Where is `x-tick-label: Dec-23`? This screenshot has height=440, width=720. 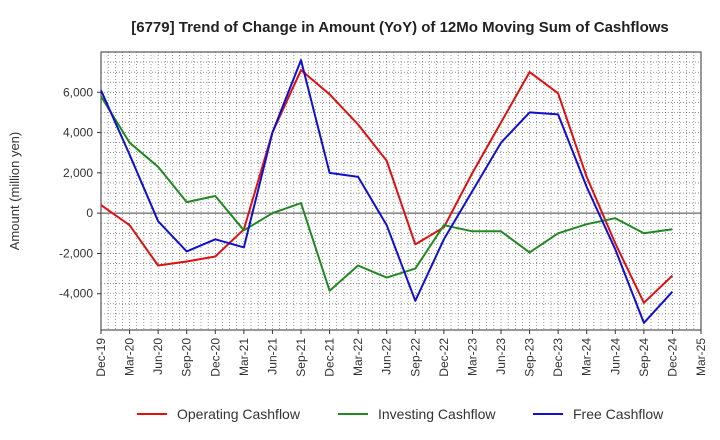 x-tick-label: Dec-23 is located at coordinates (558, 357).